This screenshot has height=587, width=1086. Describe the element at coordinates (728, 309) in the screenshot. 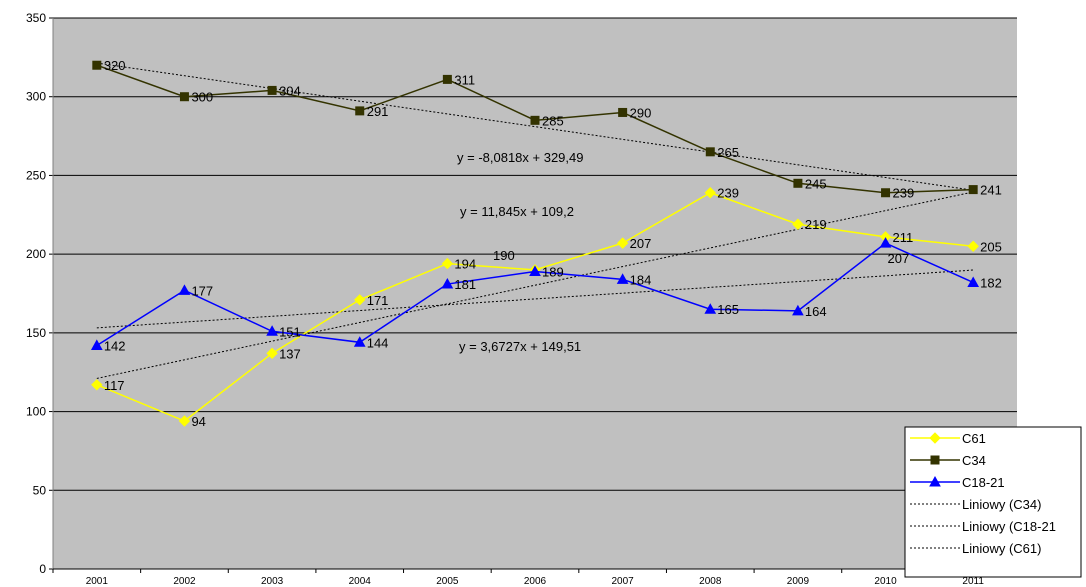

I see `data-label: 165` at that location.